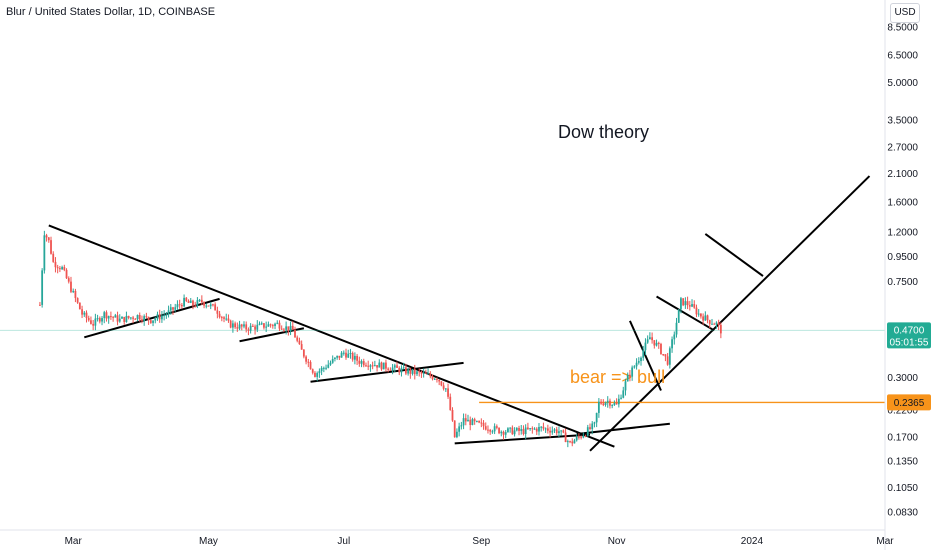  What do you see at coordinates (902, 257) in the screenshot?
I see `y-tick-label: 0.9500` at bounding box center [902, 257].